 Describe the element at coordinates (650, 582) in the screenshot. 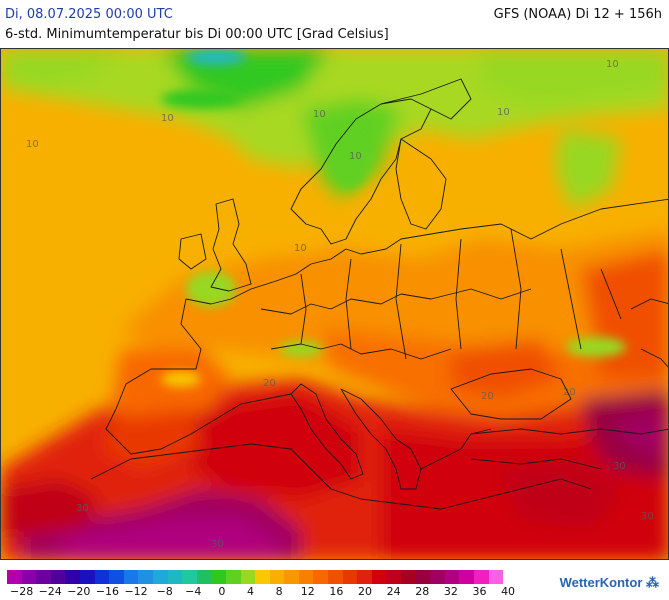

I see `logo-mark-icon: ⁂` at that location.